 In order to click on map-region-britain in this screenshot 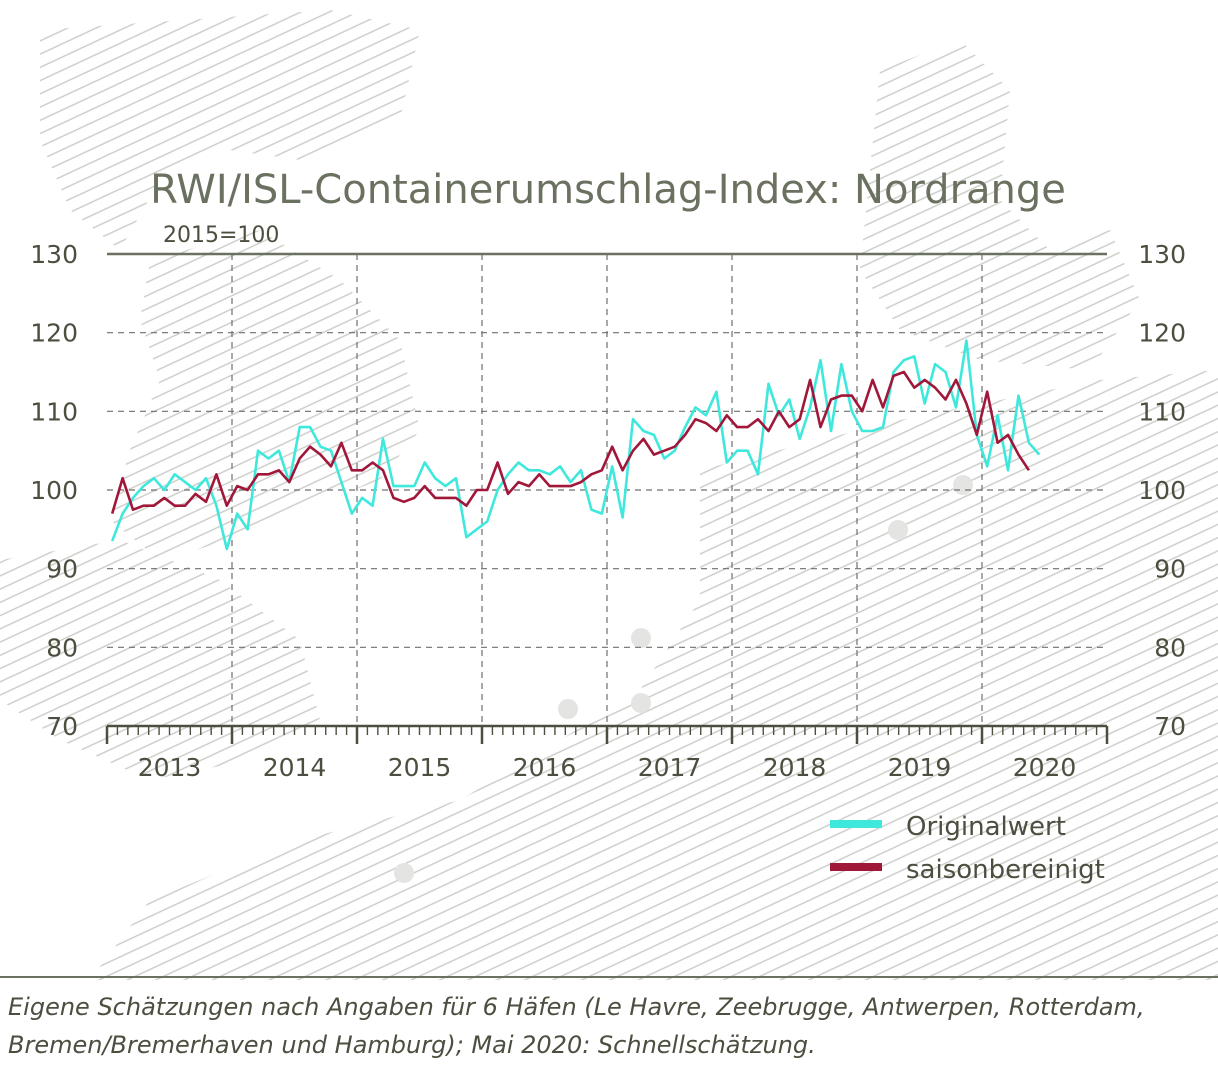, I will do `click(265, 395)`.